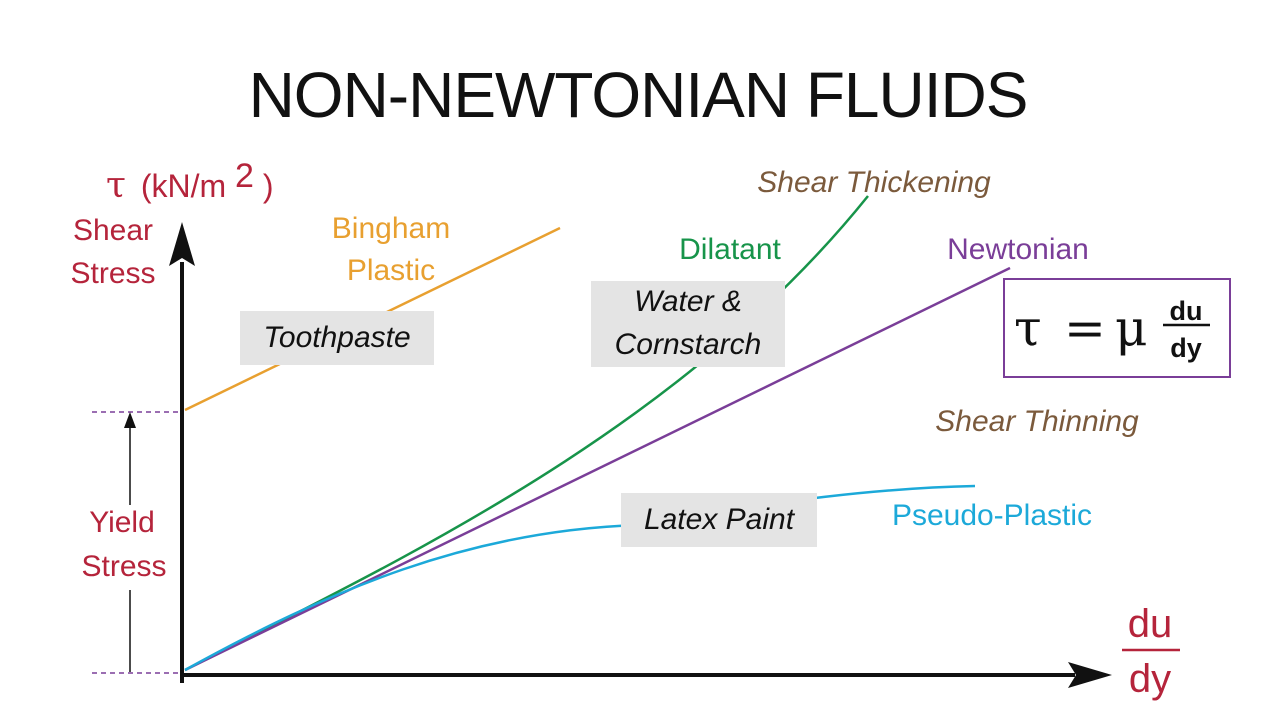 This screenshot has height=720, width=1280. I want to click on y-axis-label: τ (kN/m 2 ), so click(189, 181).